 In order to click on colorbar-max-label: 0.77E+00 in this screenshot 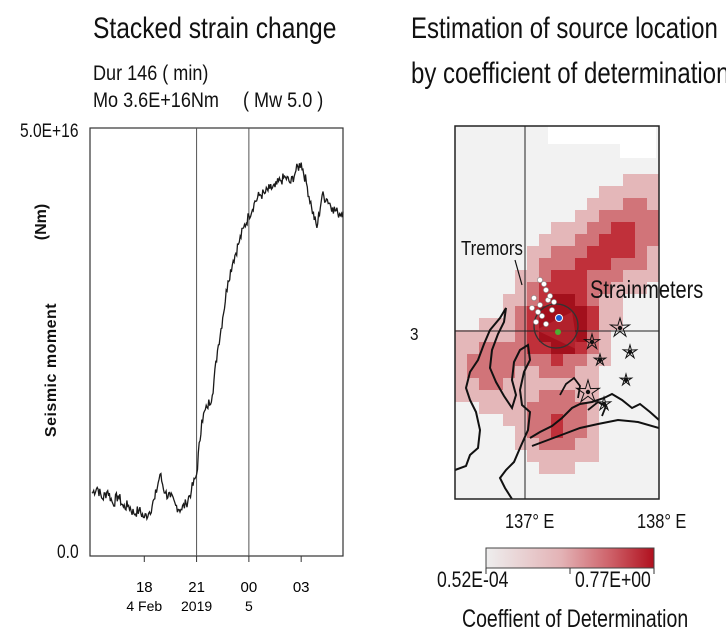, I will do `click(613, 579)`.